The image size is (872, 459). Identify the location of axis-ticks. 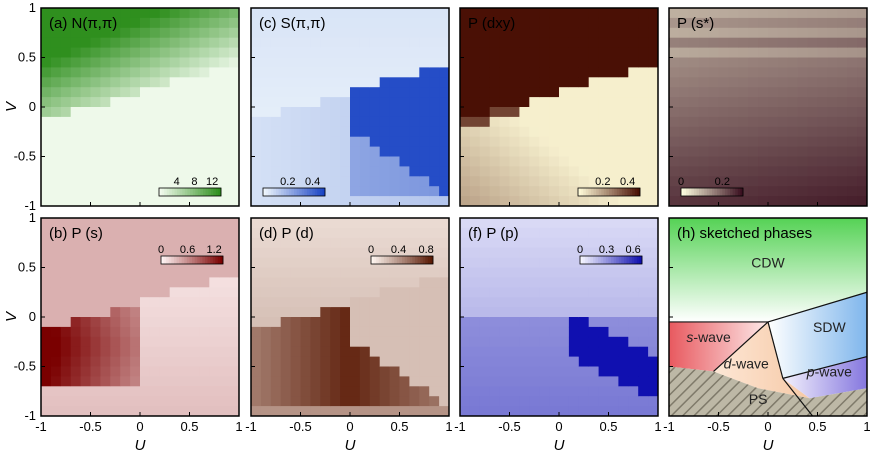
(350, 107).